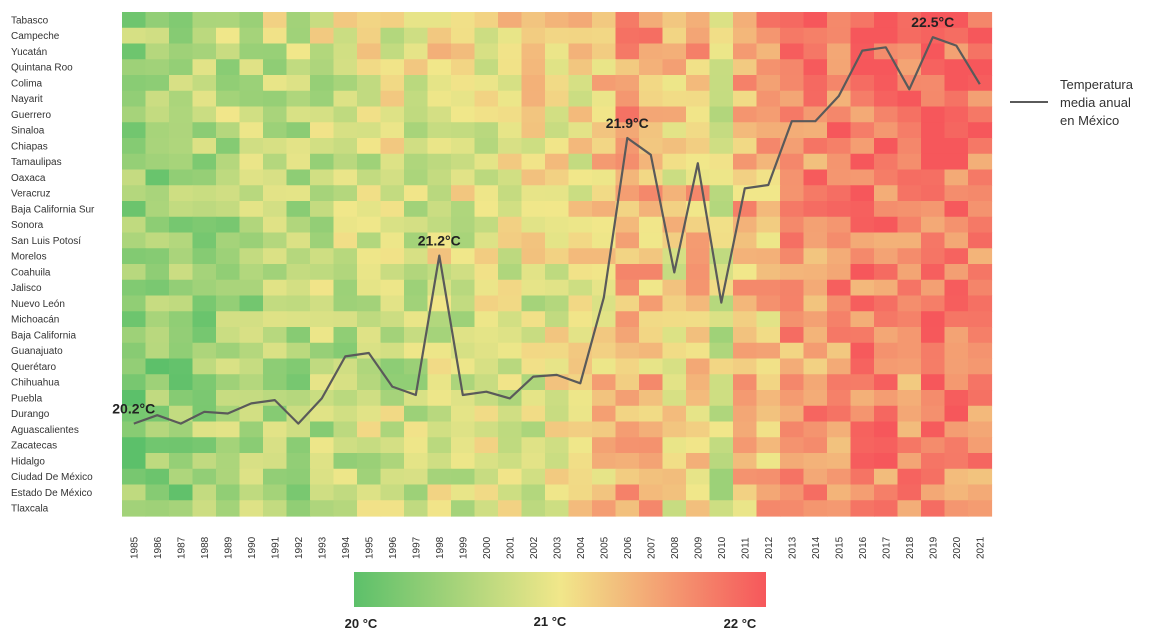 This screenshot has height=633, width=1159. What do you see at coordinates (28, 131) in the screenshot?
I see `state-label: Sinaloa` at bounding box center [28, 131].